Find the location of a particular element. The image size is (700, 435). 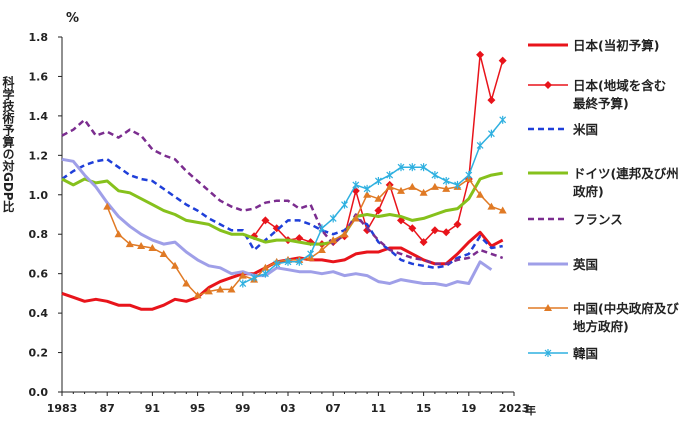

x-tick-label: 03 is located at coordinates (287, 408).